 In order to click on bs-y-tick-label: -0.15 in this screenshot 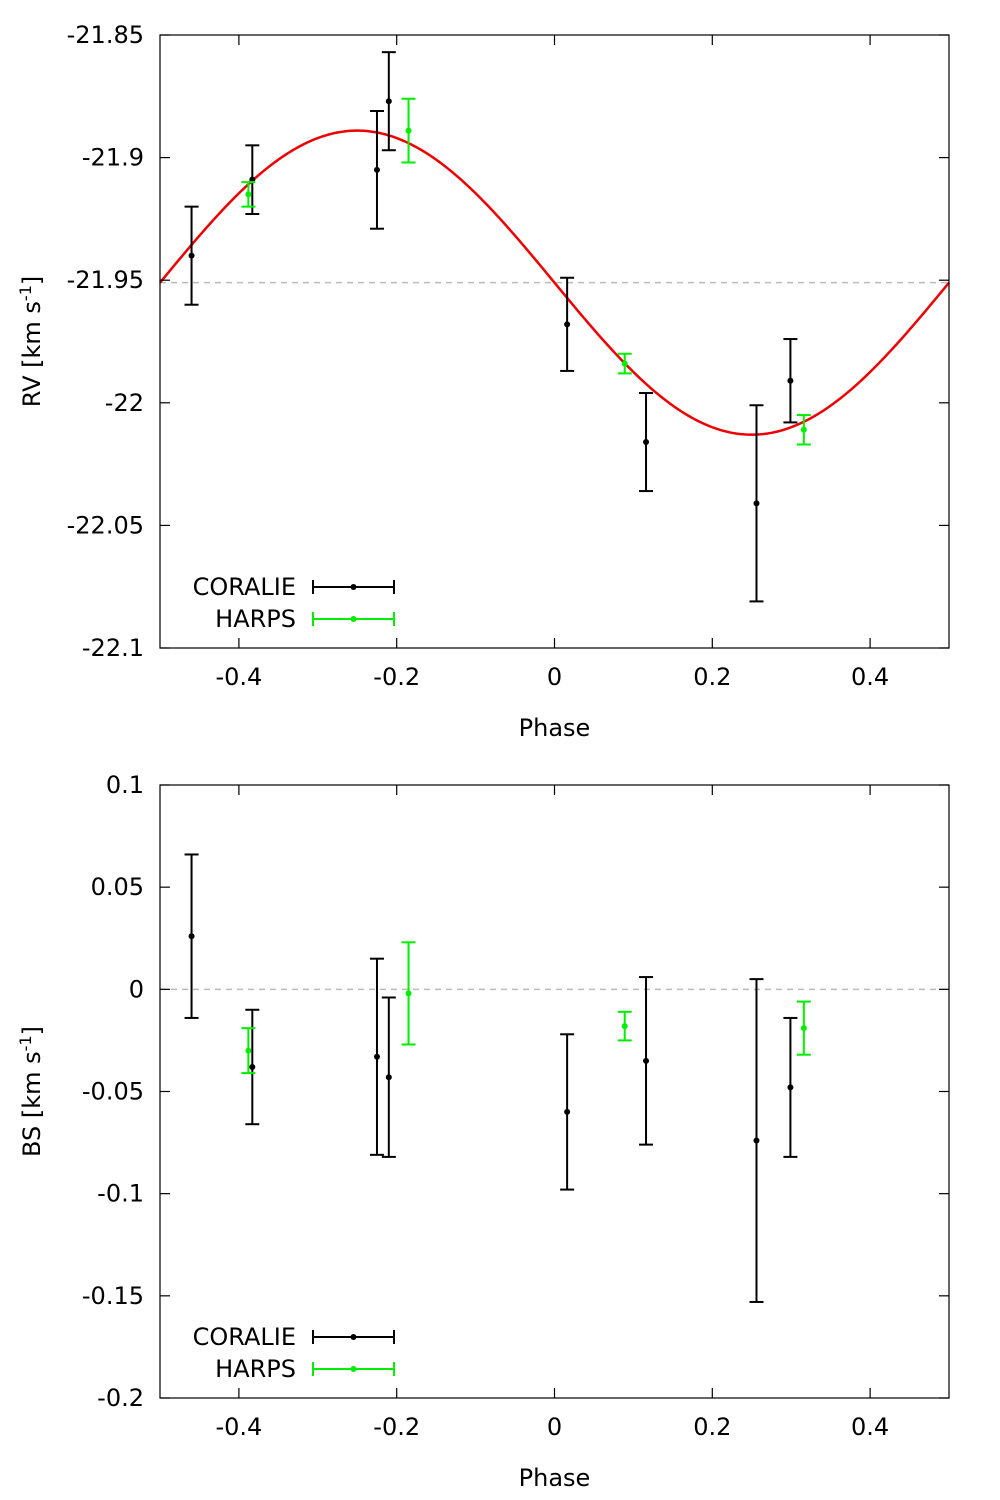, I will do `click(113, 1296)`.